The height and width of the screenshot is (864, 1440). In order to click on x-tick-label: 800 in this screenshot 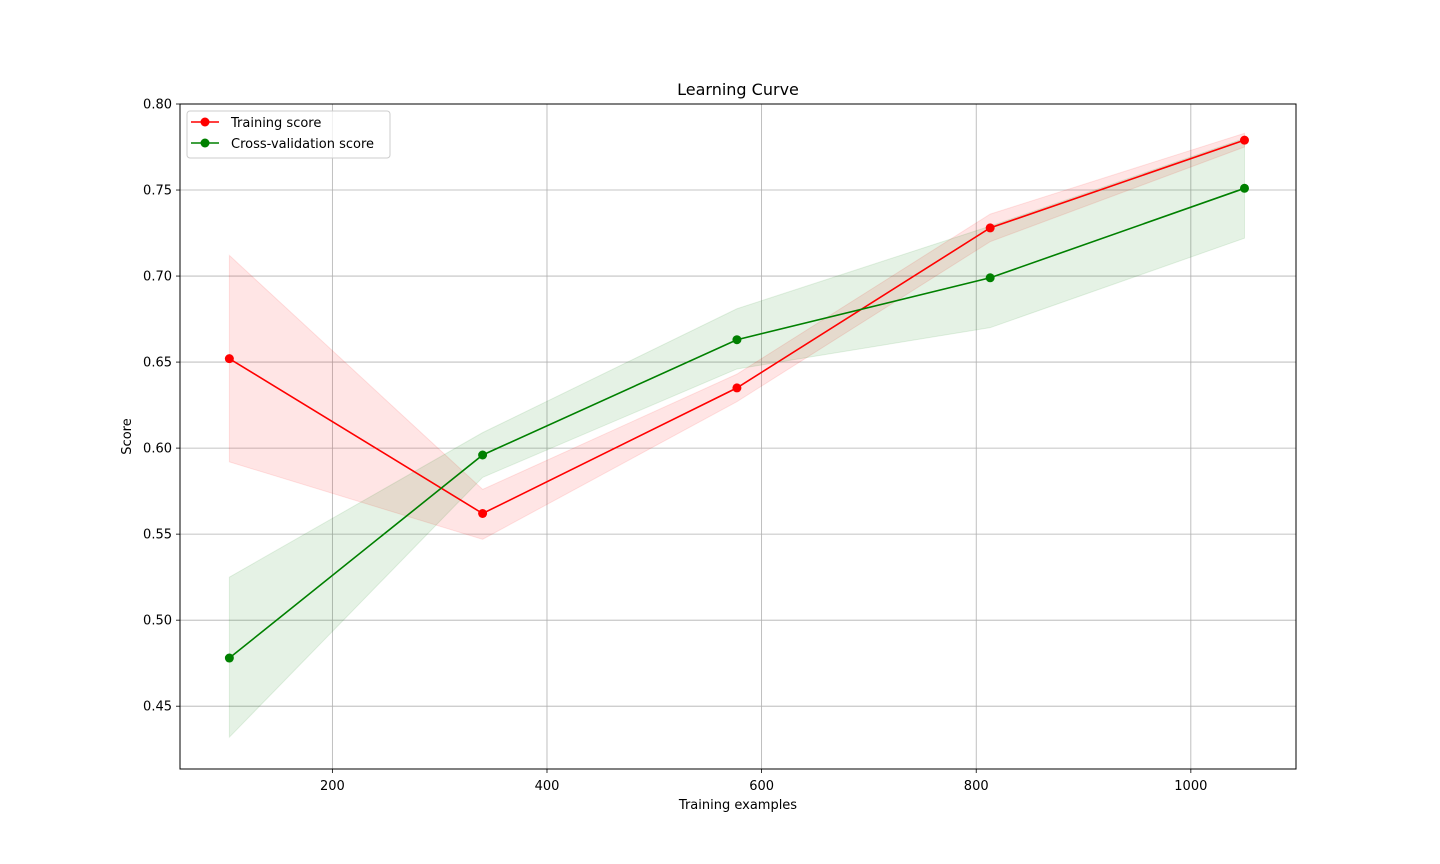, I will do `click(976, 786)`.